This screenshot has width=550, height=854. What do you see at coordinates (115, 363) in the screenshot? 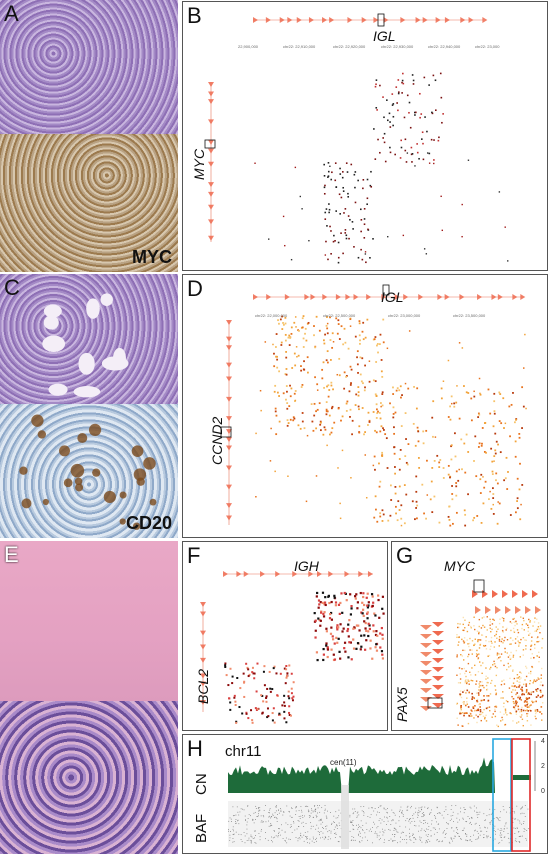
I see `fat-vacuole` at bounding box center [115, 363].